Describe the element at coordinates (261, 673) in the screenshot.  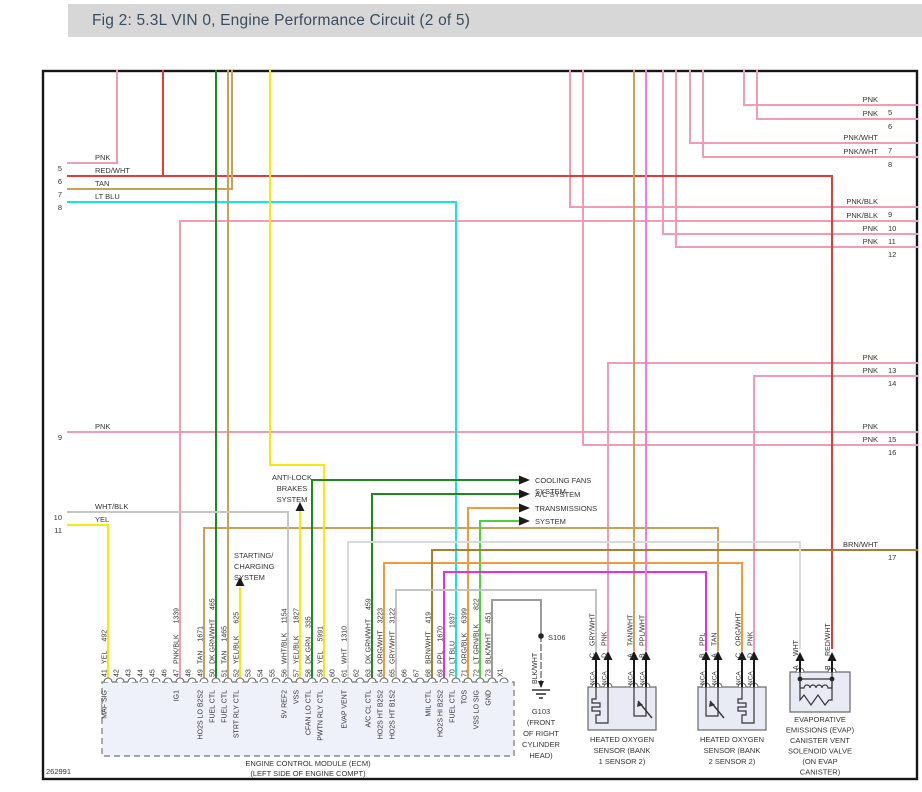
I see `ecm-pin-number: 54` at that location.